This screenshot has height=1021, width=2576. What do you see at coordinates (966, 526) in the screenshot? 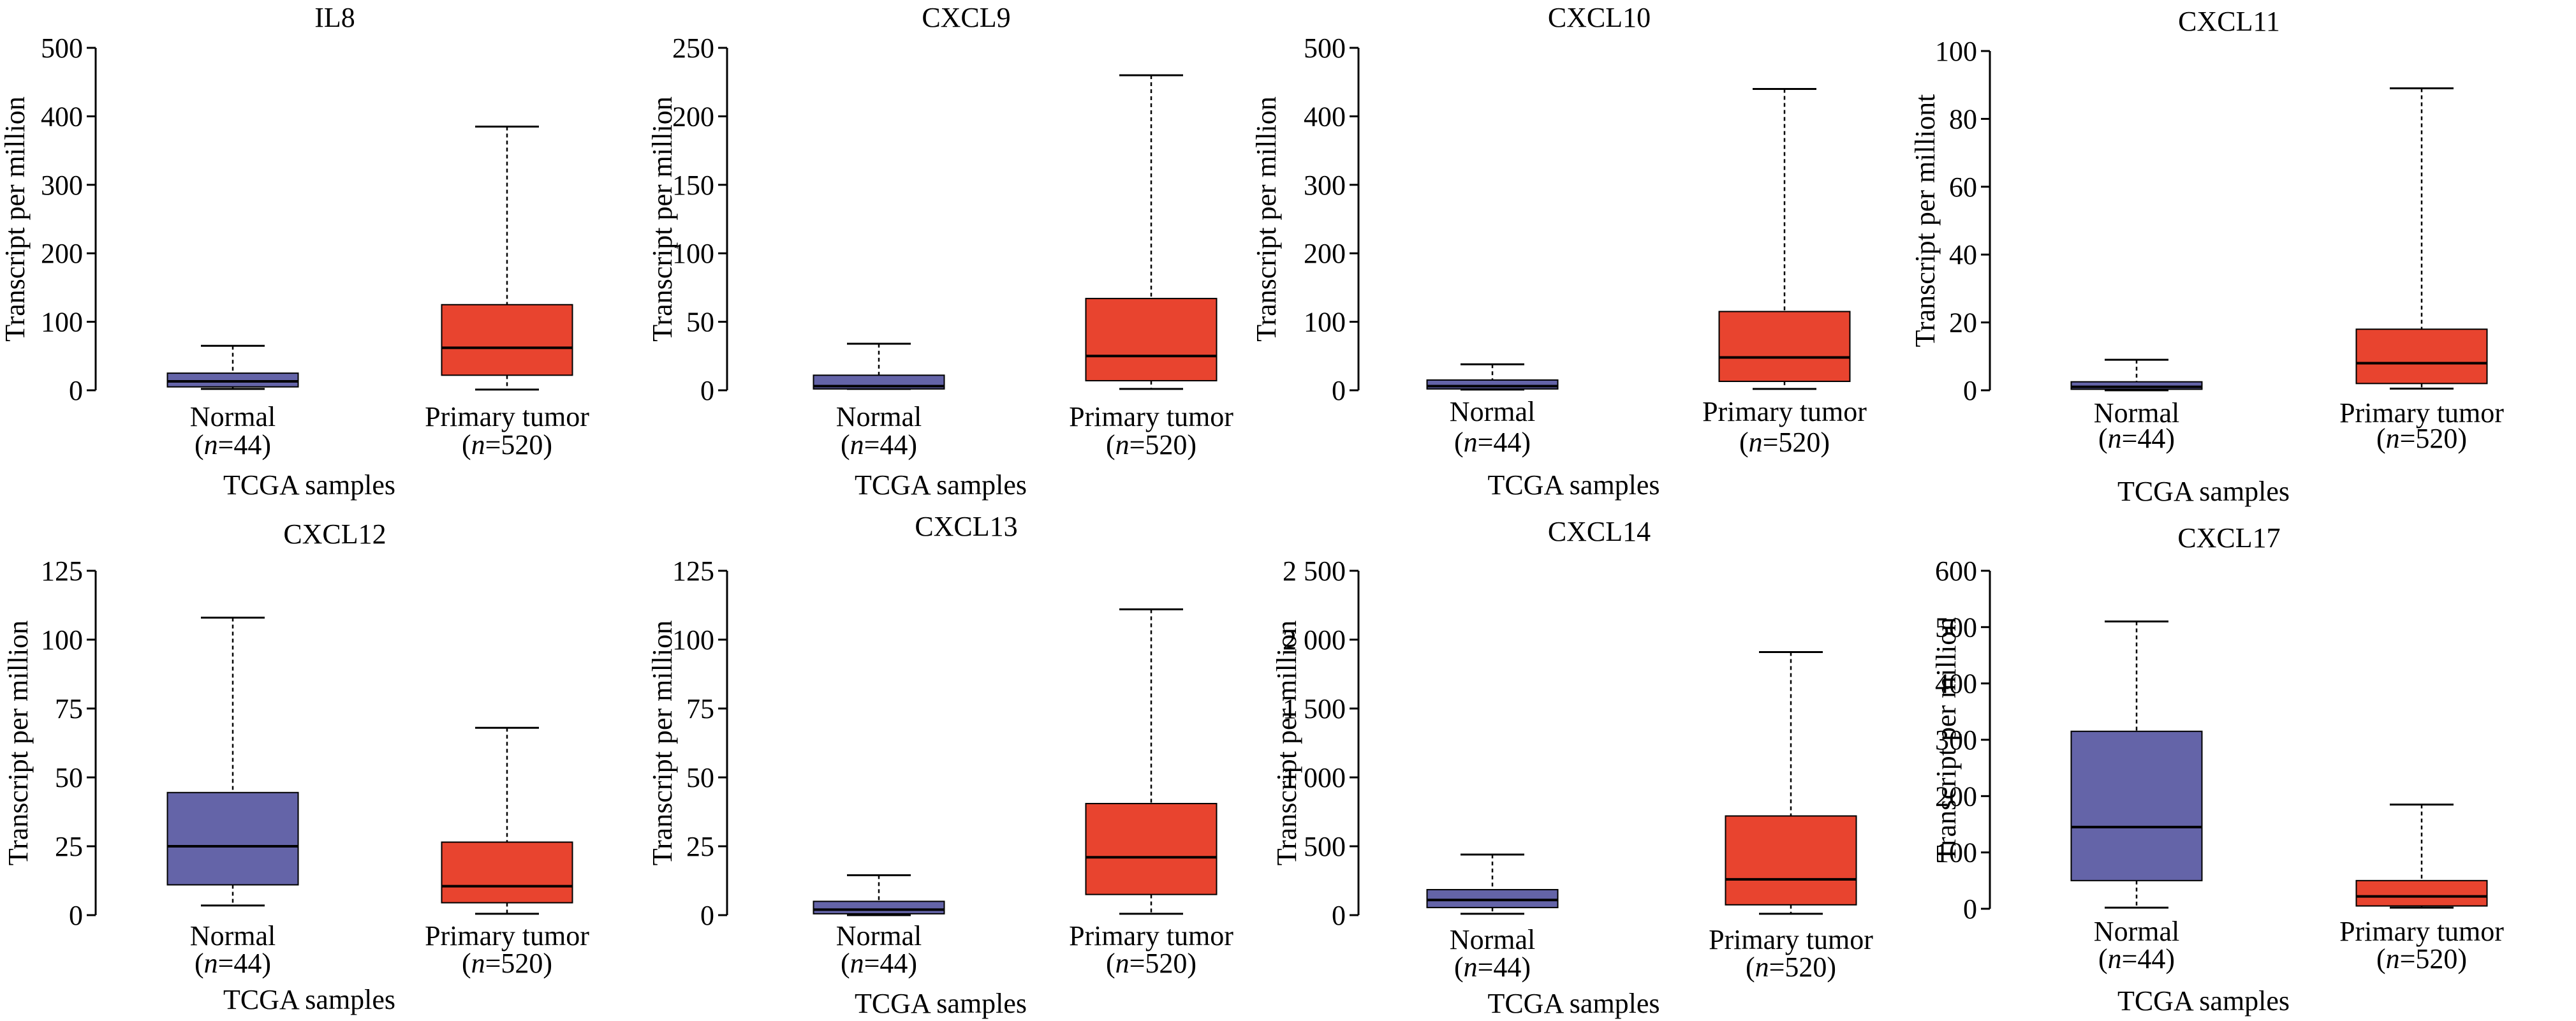
I see `chart-title: CXCL13` at bounding box center [966, 526].